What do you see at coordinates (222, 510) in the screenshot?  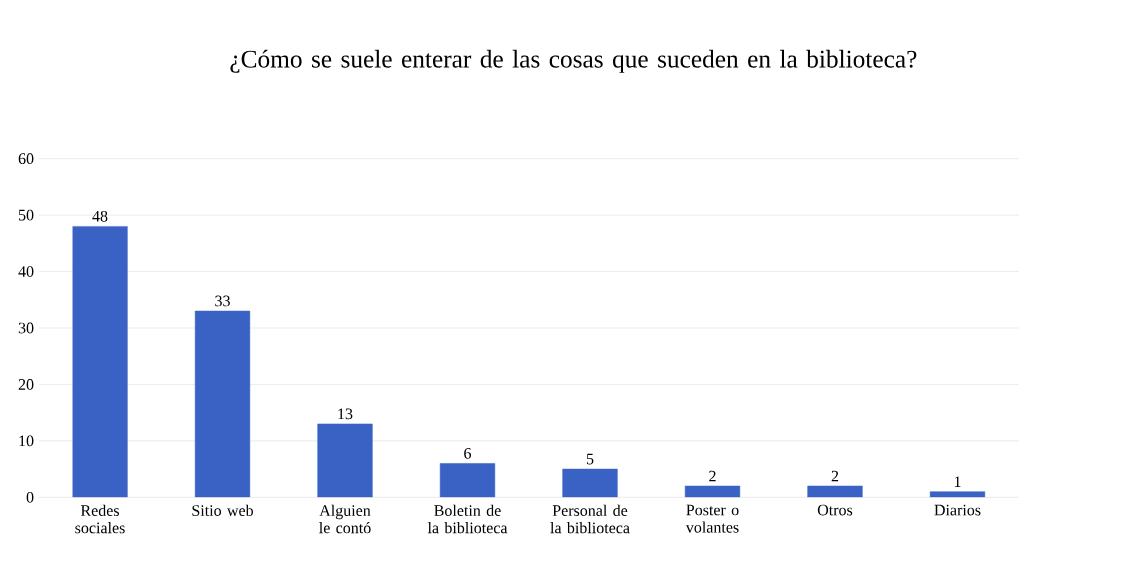 I see `x-tick-label: Sitio web` at bounding box center [222, 510].